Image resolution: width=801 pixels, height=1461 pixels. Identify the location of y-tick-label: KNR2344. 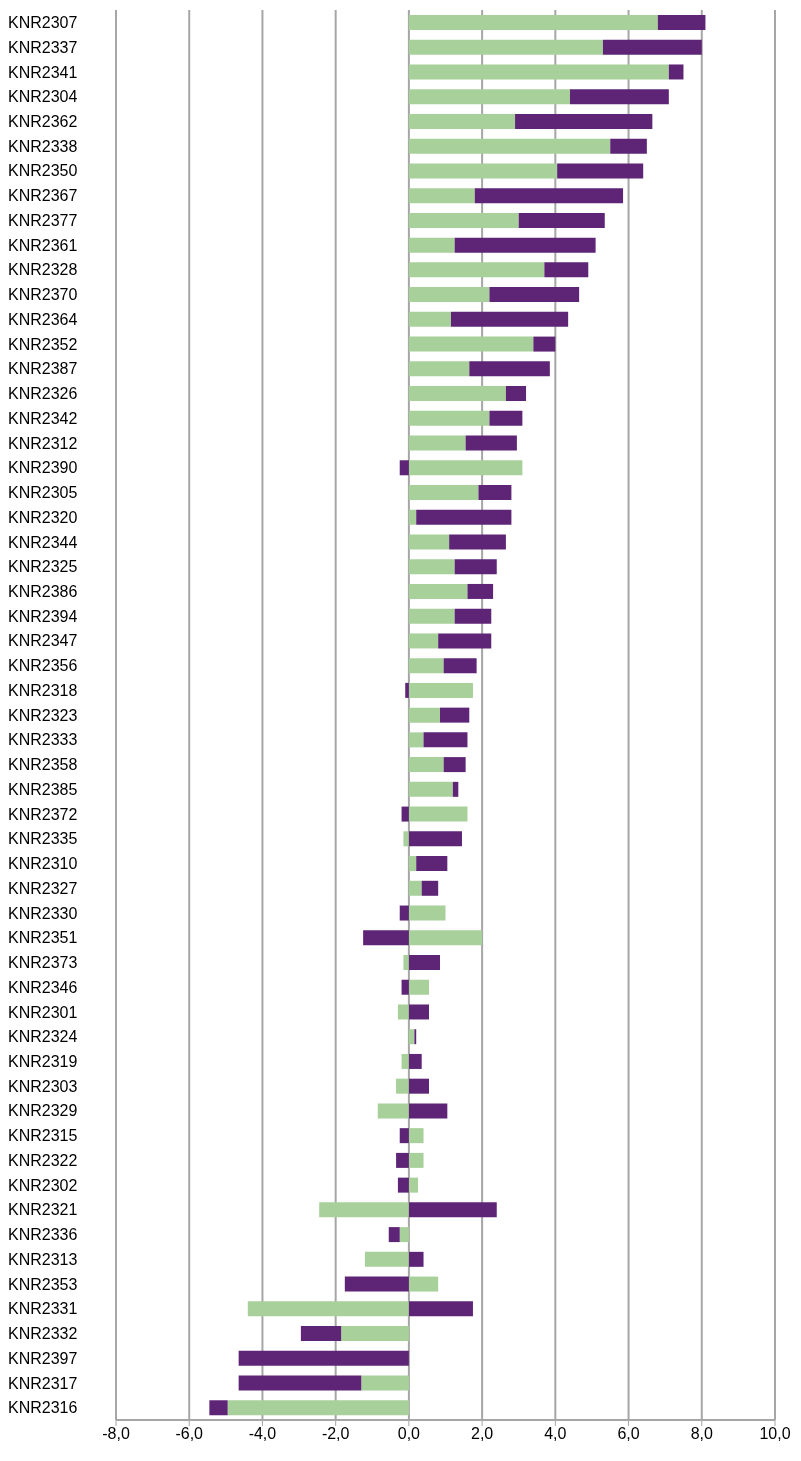
(43, 542).